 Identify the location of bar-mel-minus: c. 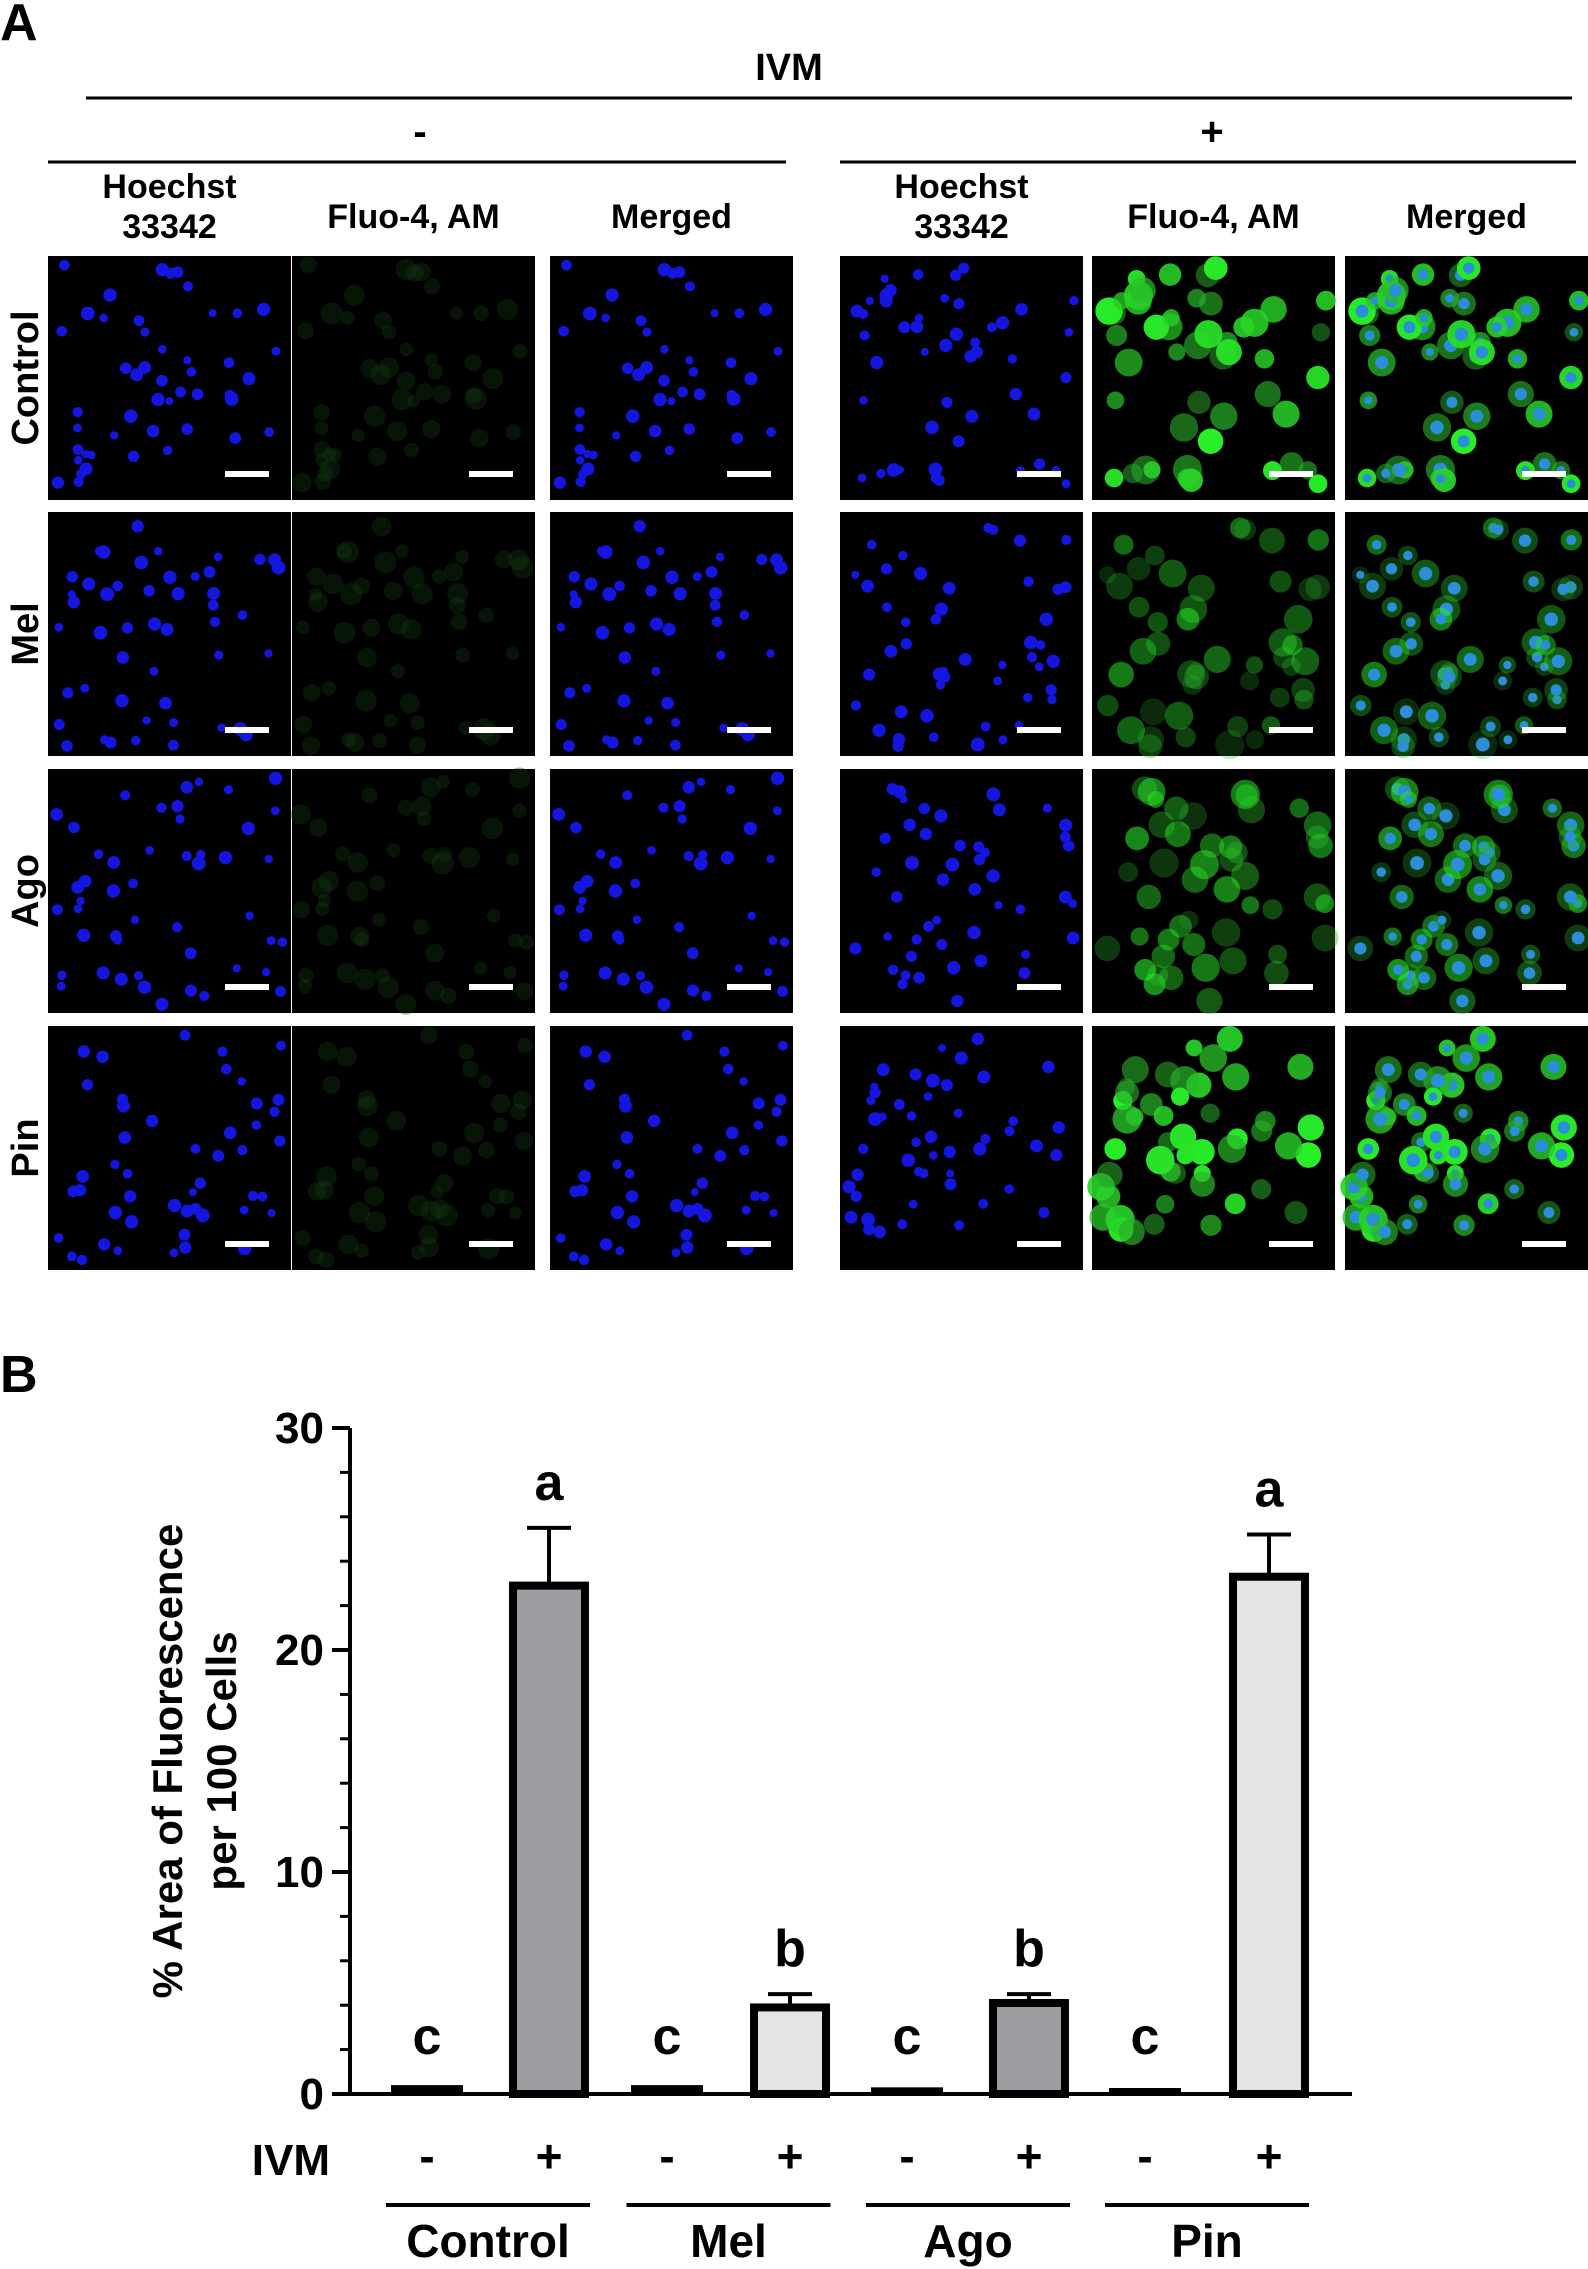
(667, 2051).